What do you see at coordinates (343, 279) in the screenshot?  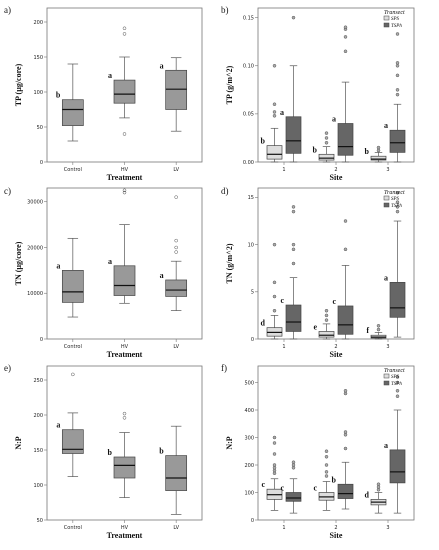 I see `box-2-tsph: c` at bounding box center [343, 279].